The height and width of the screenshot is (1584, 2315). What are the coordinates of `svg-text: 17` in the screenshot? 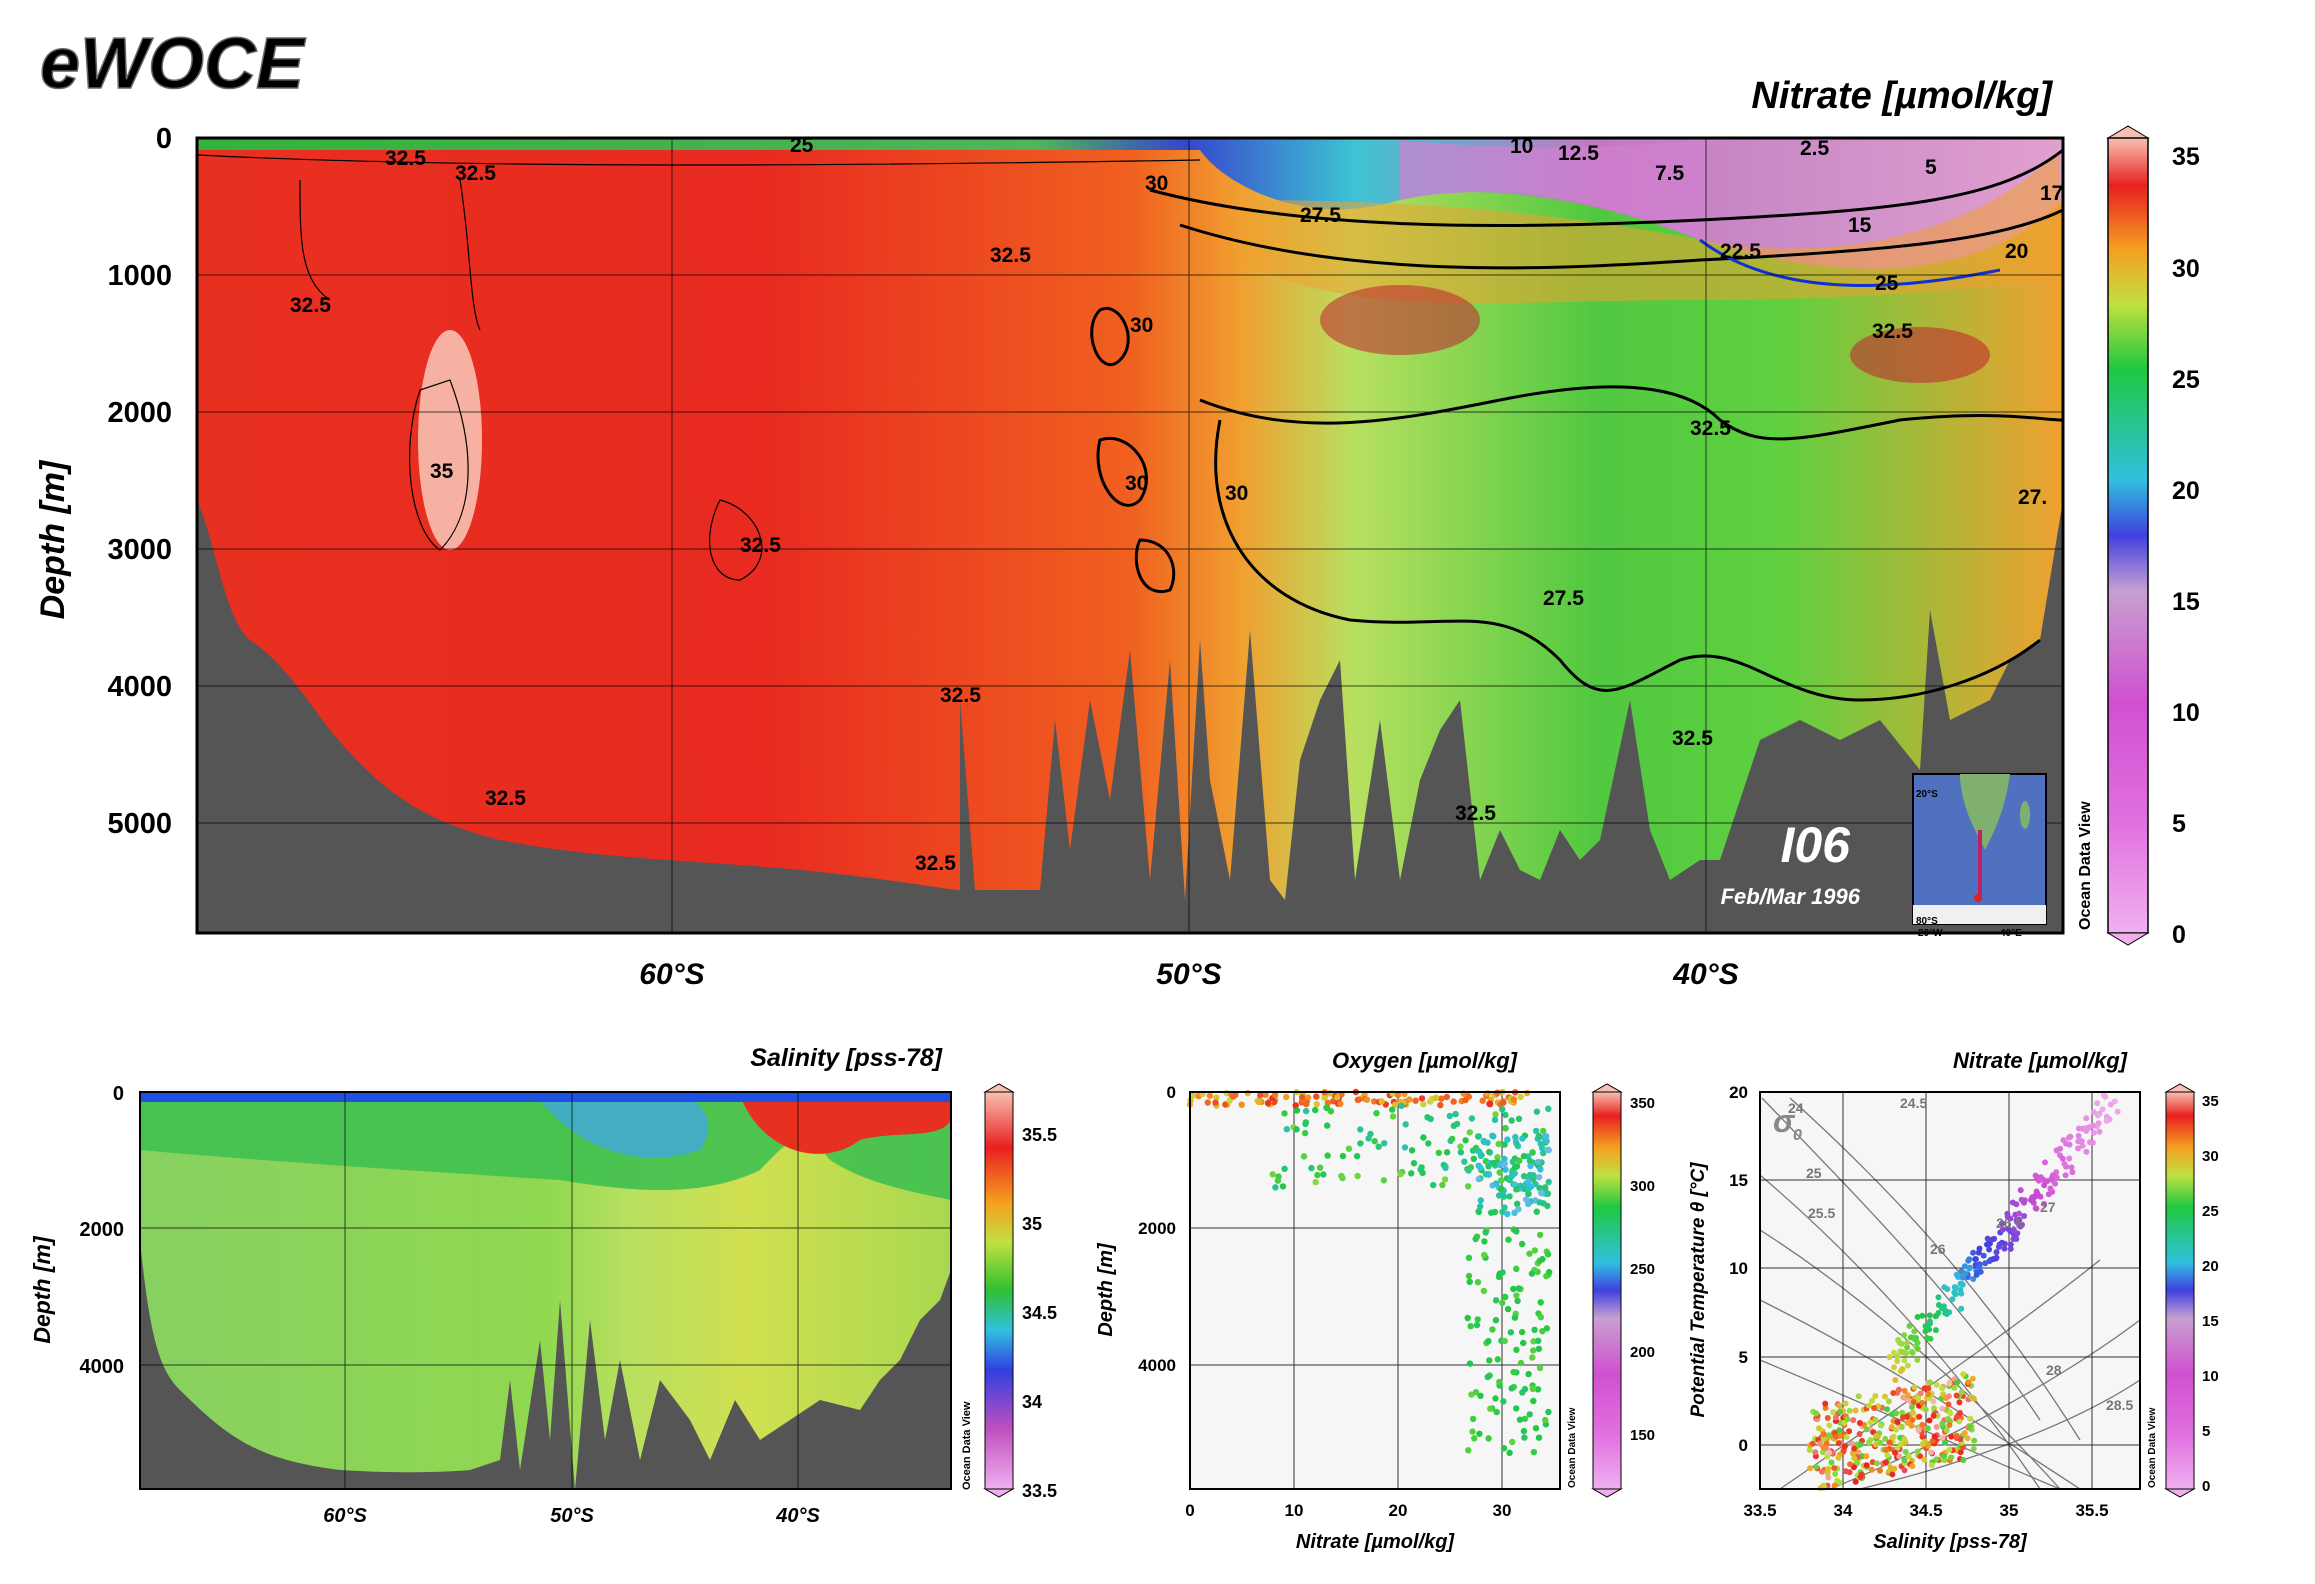 It's located at (2051, 193).